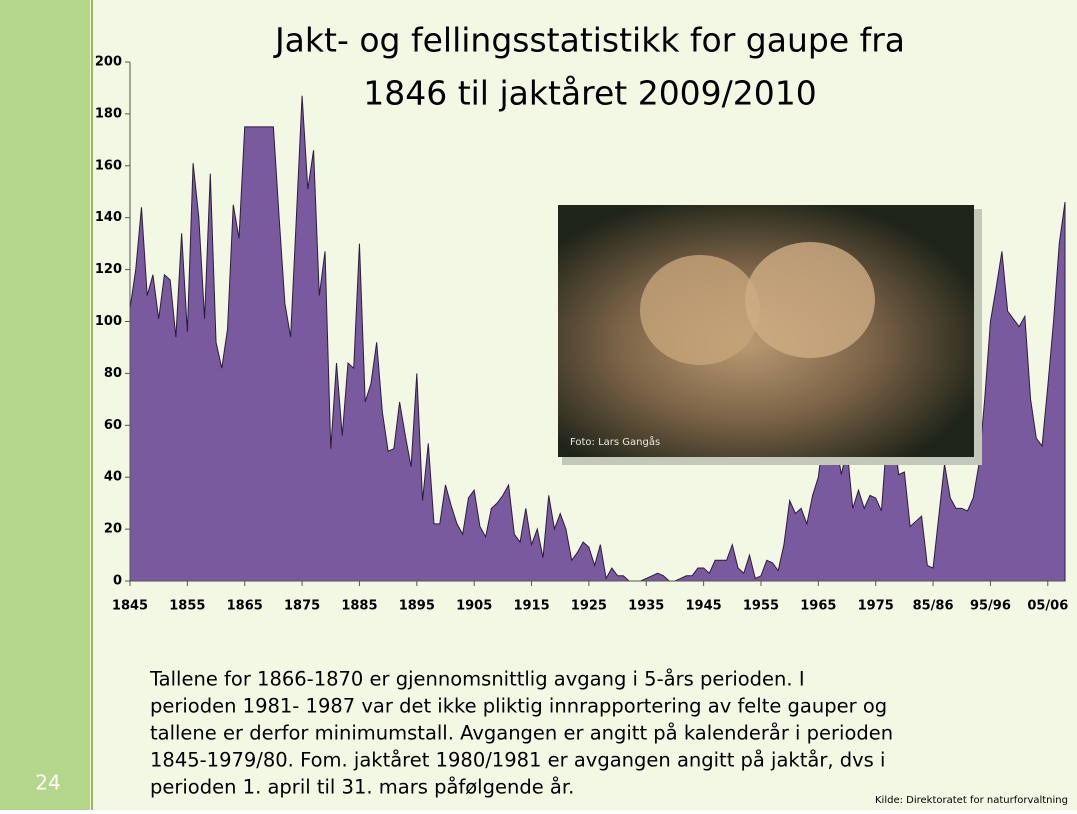  Describe the element at coordinates (876, 606) in the screenshot. I see `x-tick-label: 1975` at that location.